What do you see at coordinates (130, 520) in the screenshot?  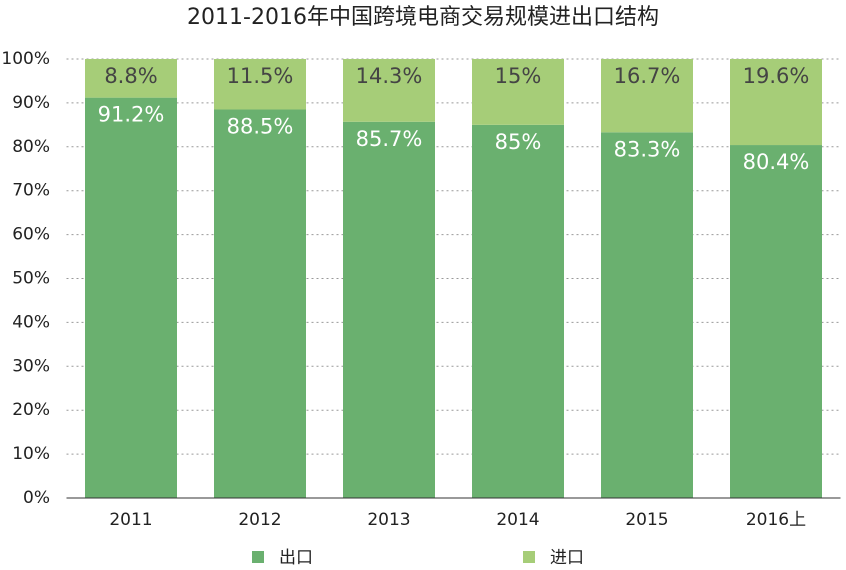 I see `x-tick-label: 2011` at bounding box center [130, 520].